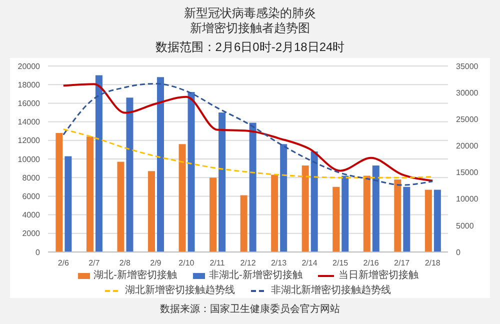 Image resolution: width=500 pixels, height=324 pixels. What do you see at coordinates (64, 263) in the screenshot?
I see `x-tick-label: 2/6` at bounding box center [64, 263].